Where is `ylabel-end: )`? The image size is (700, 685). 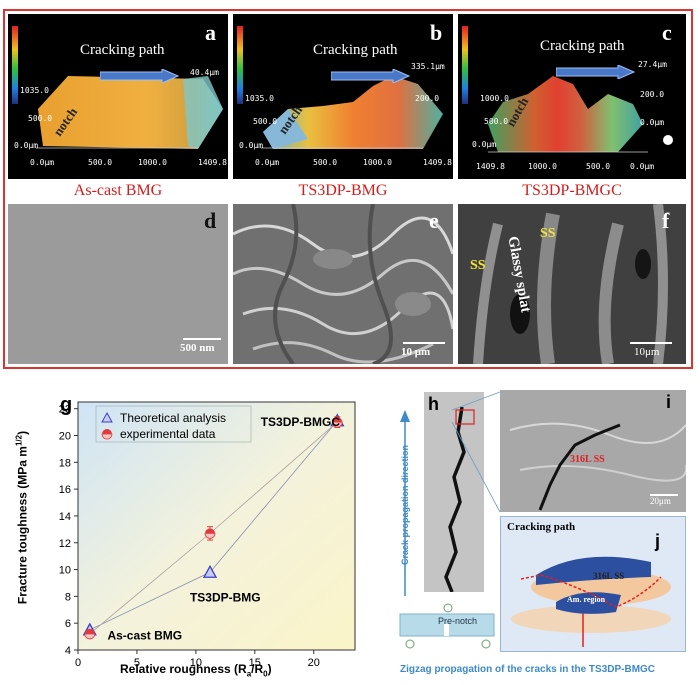 ylabel-end: ) is located at coordinates (22, 432).